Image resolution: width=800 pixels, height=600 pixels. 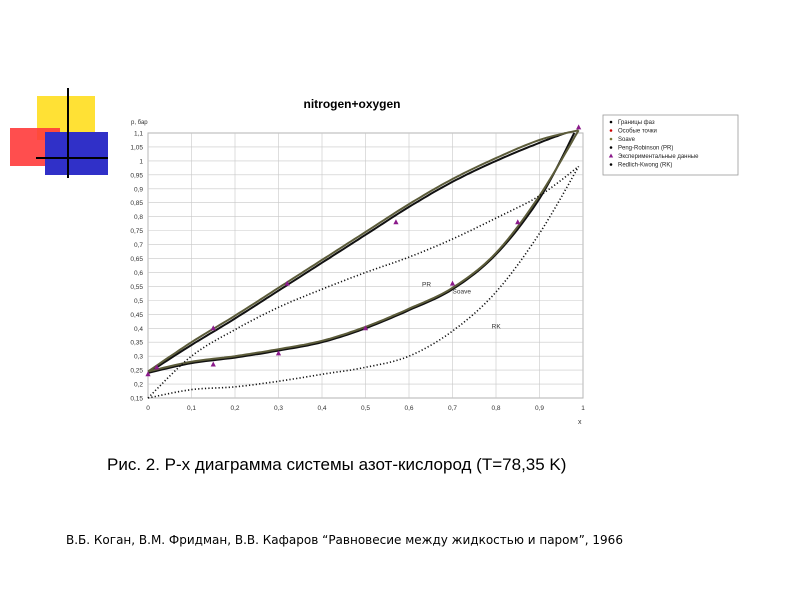 I want to click on y-tick-label: 0,45, so click(x=136, y=315).